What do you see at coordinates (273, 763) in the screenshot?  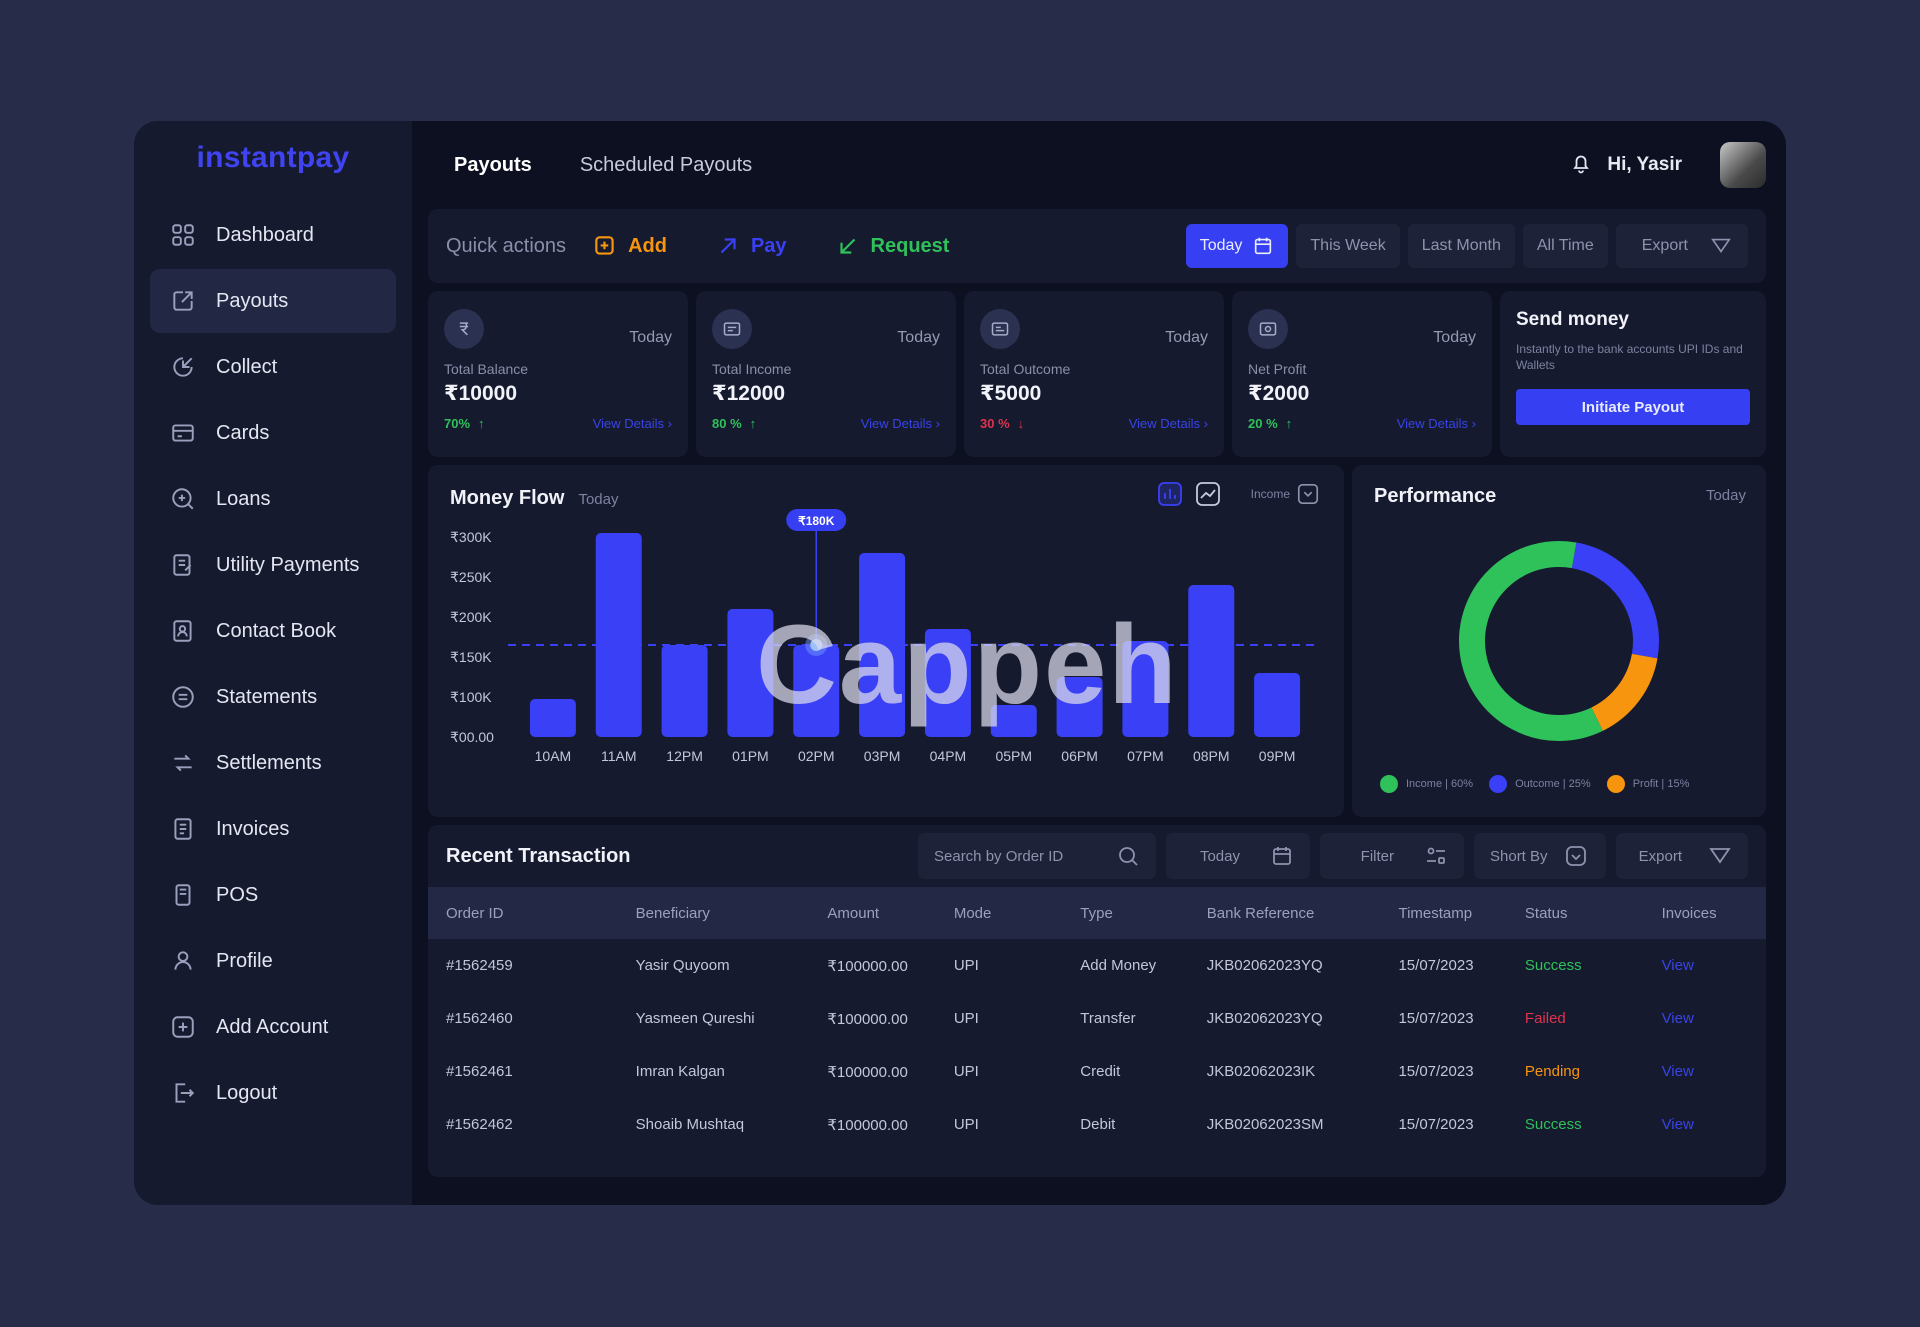 I see `sidebar-item-settlements: Settlements` at bounding box center [273, 763].